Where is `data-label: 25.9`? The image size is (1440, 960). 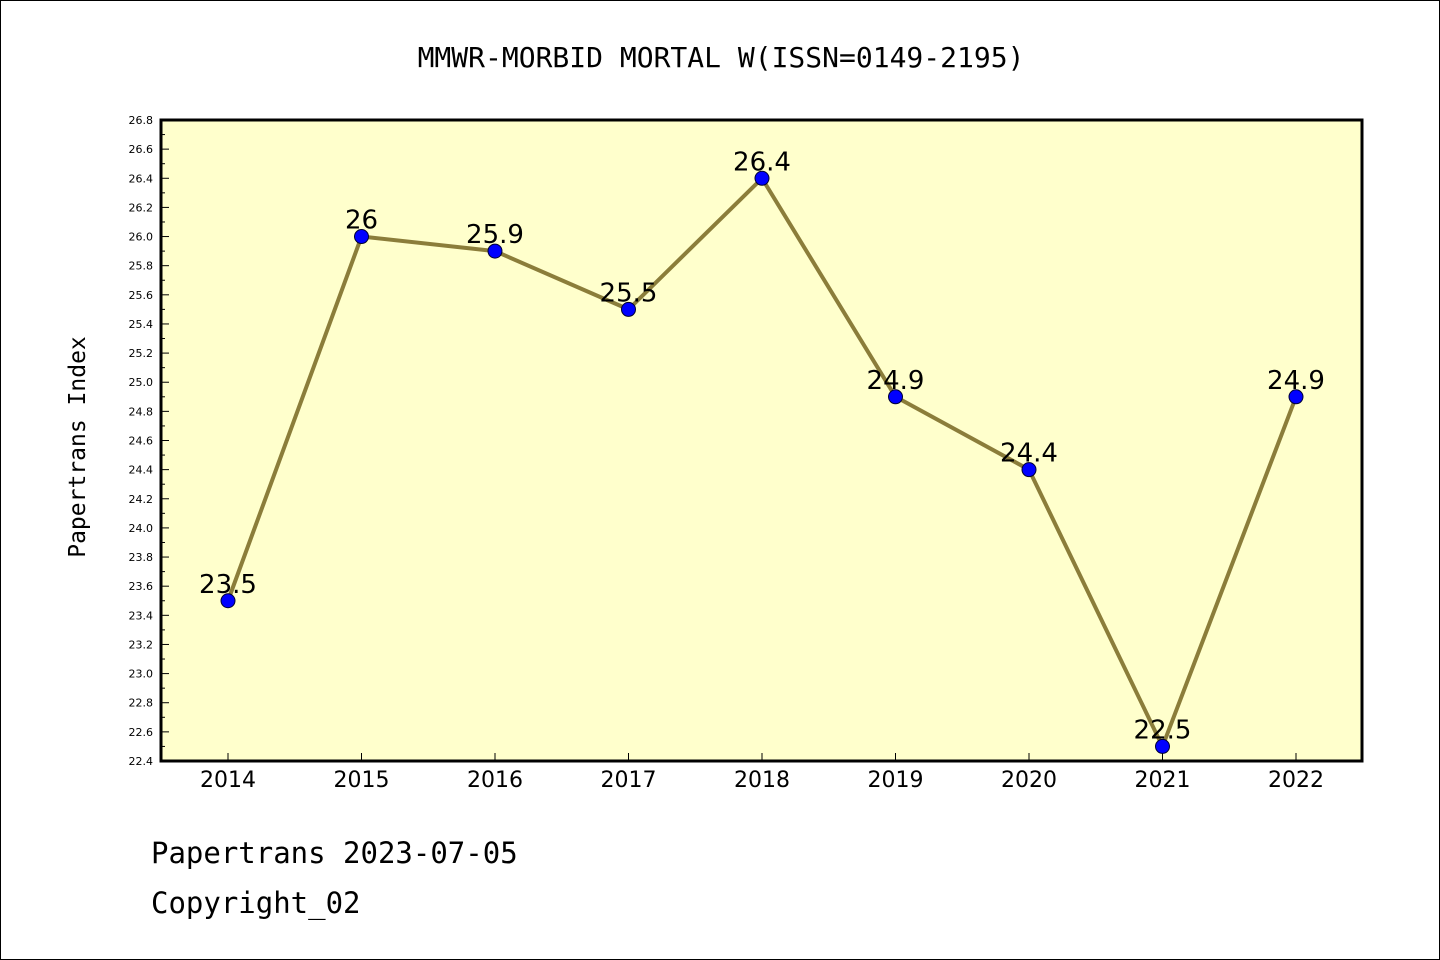 data-label: 25.9 is located at coordinates (495, 235).